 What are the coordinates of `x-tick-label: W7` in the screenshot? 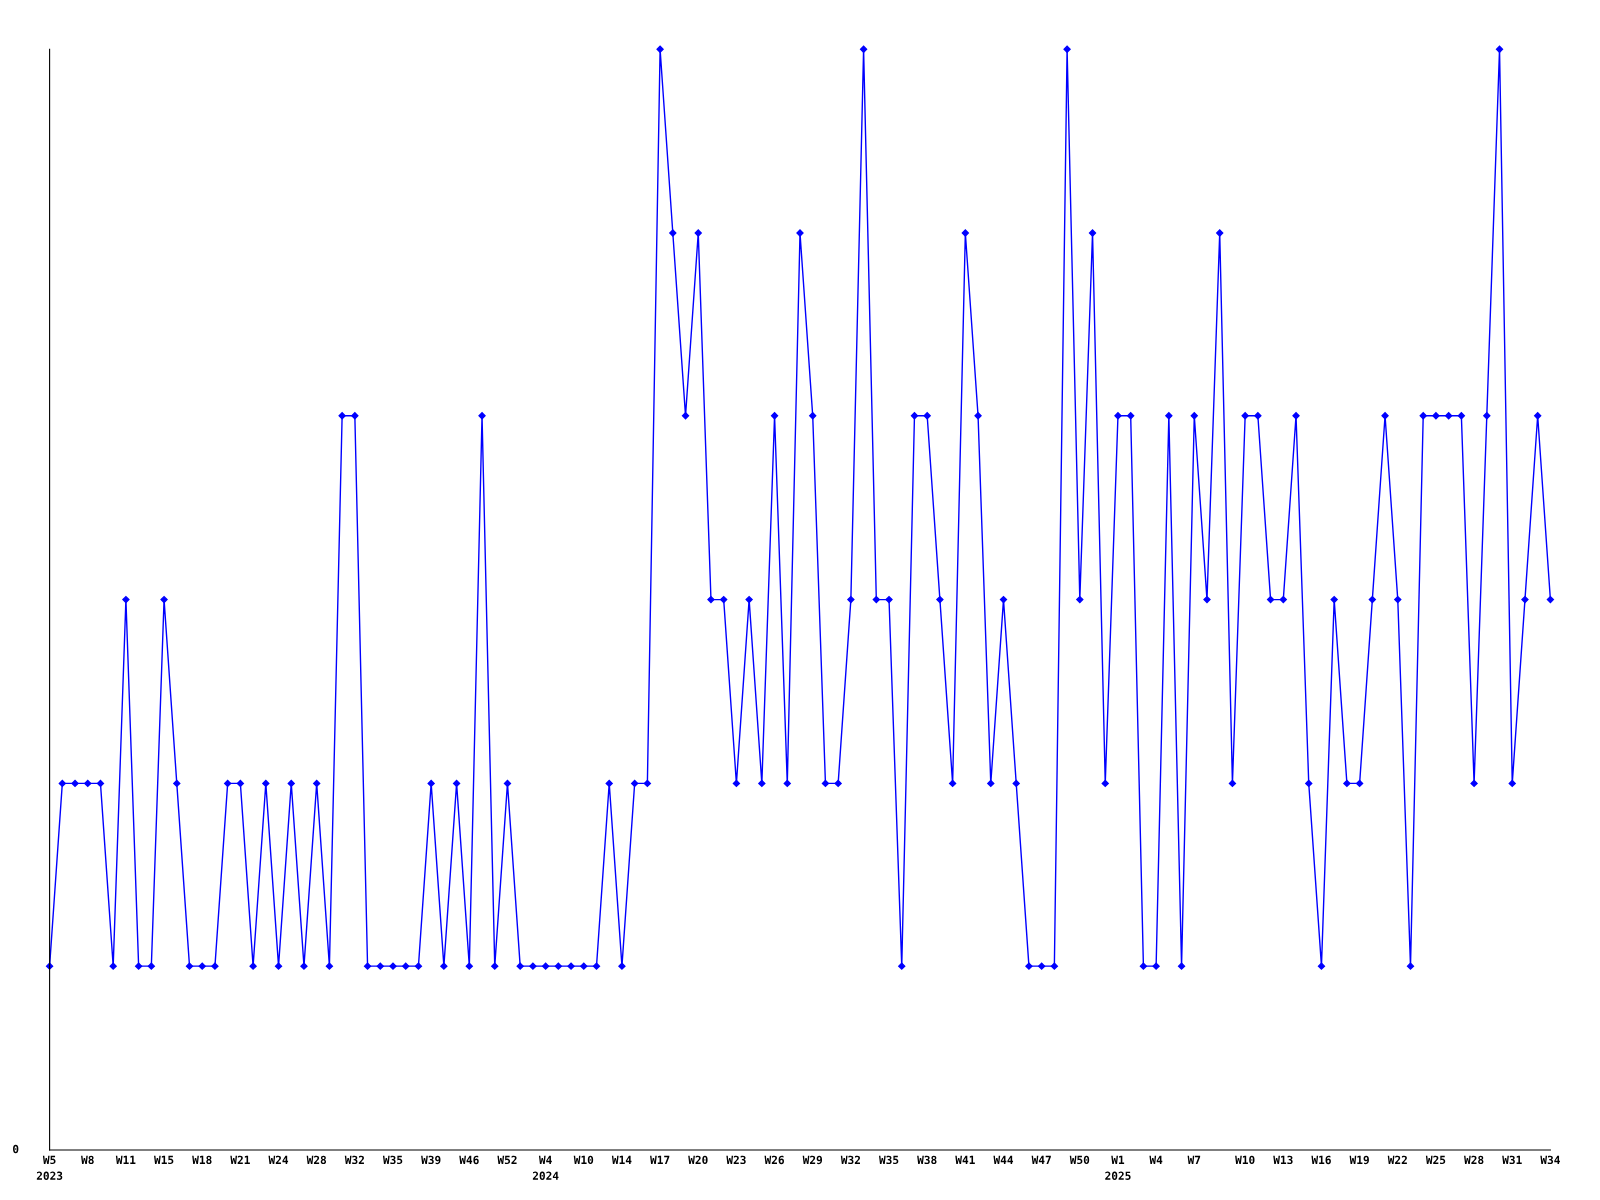 It's located at (1194, 1159).